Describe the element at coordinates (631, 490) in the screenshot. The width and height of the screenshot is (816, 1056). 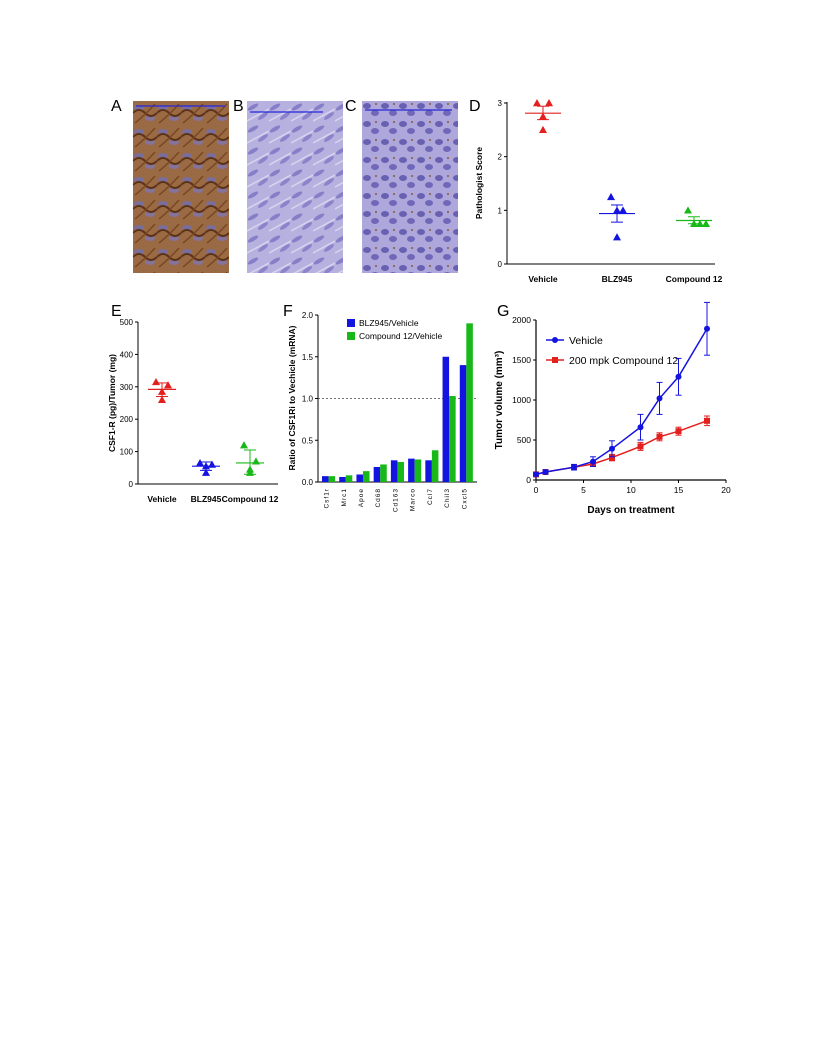
I see `g-xtick-label: 10` at that location.